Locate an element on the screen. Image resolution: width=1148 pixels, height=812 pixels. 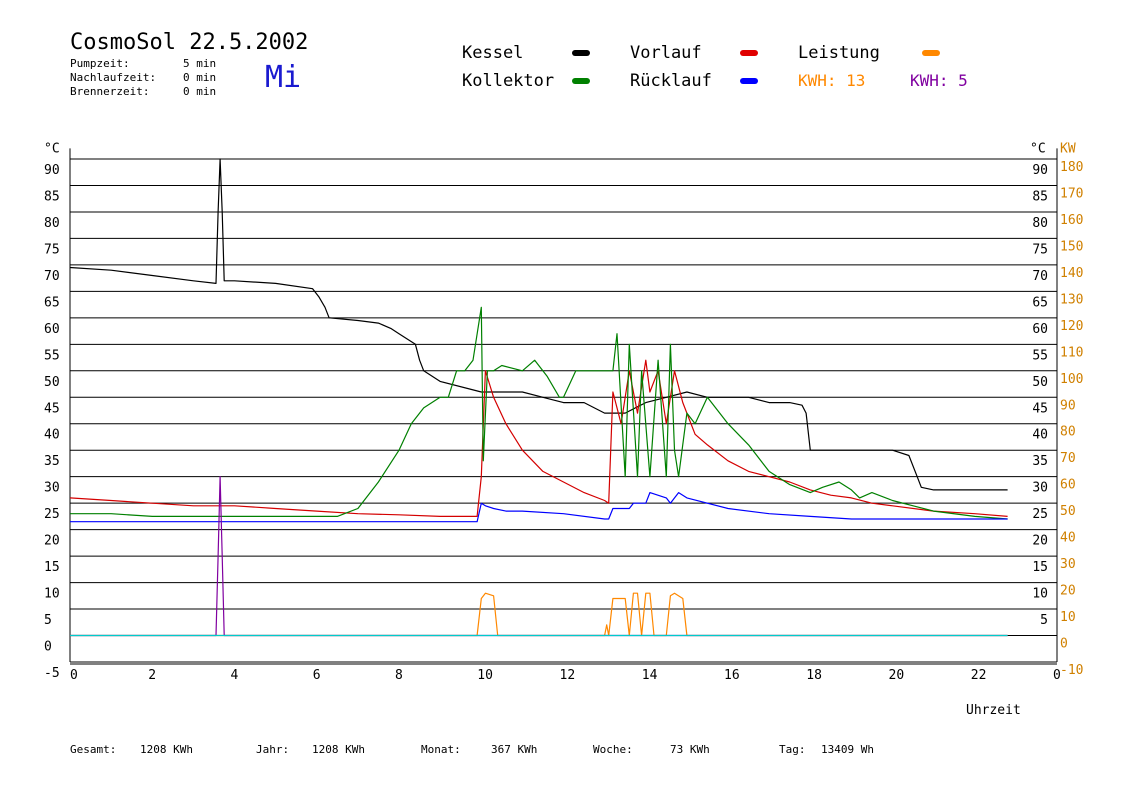
y-tick-kw: 140 is located at coordinates (1071, 273).